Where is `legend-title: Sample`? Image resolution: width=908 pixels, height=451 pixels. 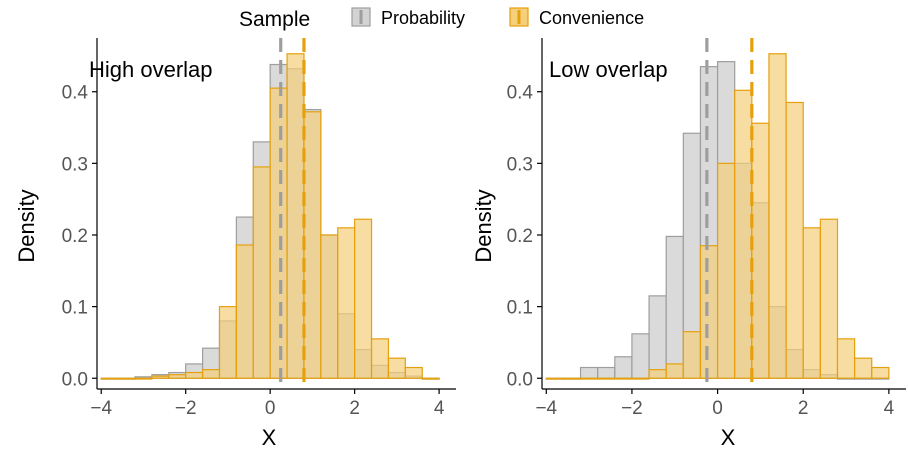 legend-title: Sample is located at coordinates (274, 19).